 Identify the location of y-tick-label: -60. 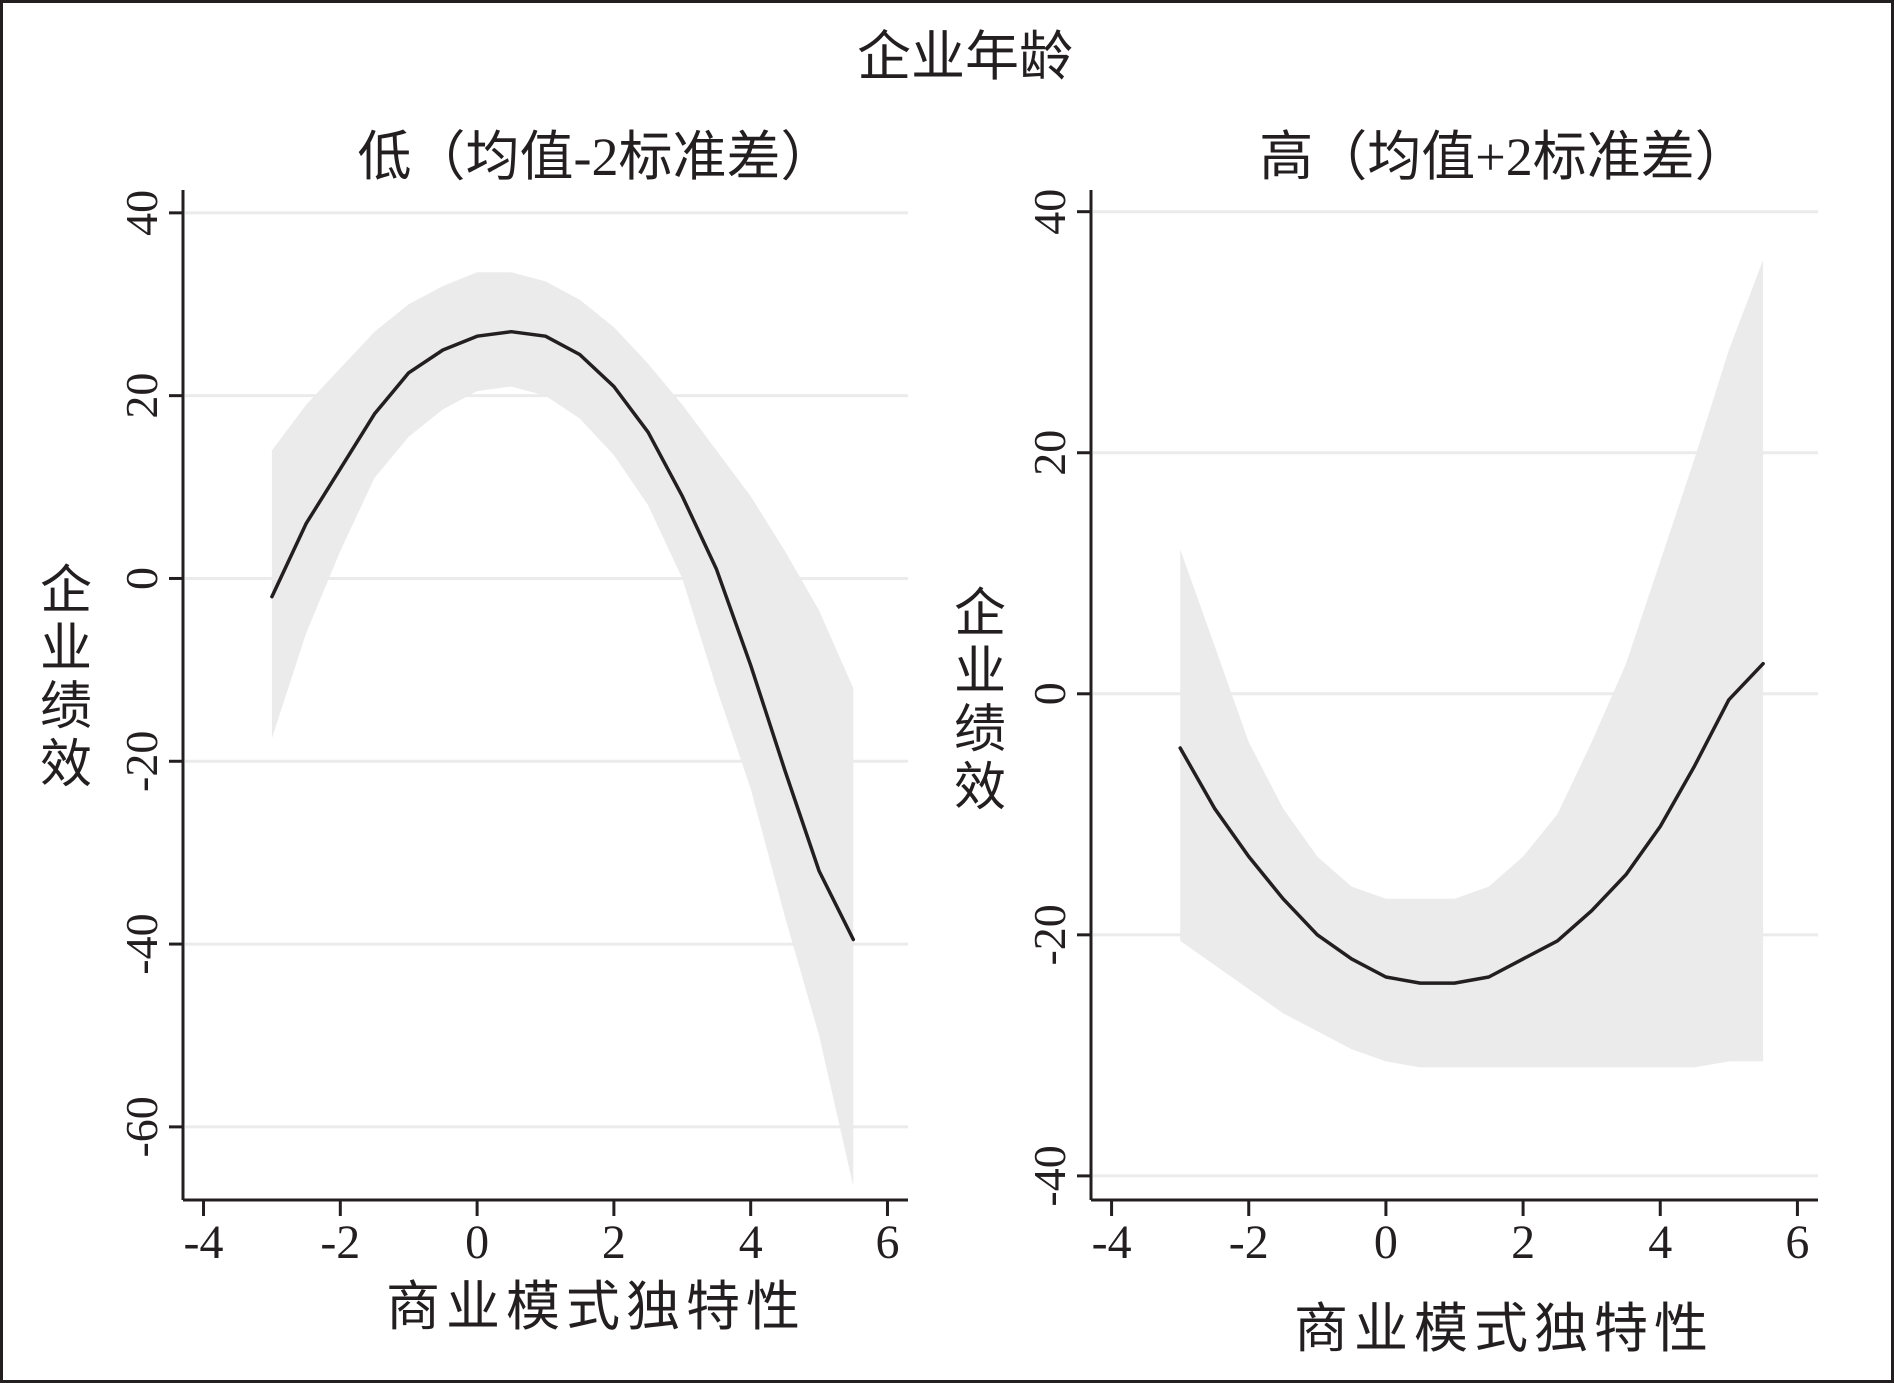
(141, 1126).